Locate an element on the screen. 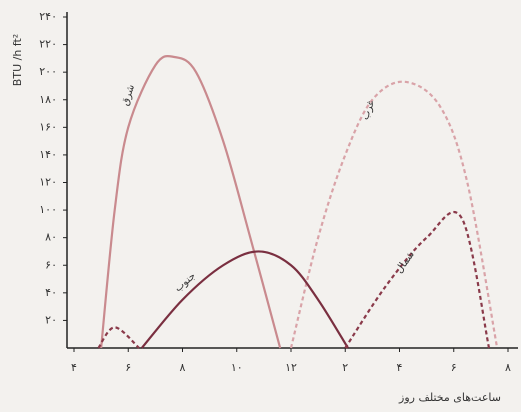 The height and width of the screenshot is (412, 521). y-tick-label: ۱۰۰ is located at coordinates (48, 209).